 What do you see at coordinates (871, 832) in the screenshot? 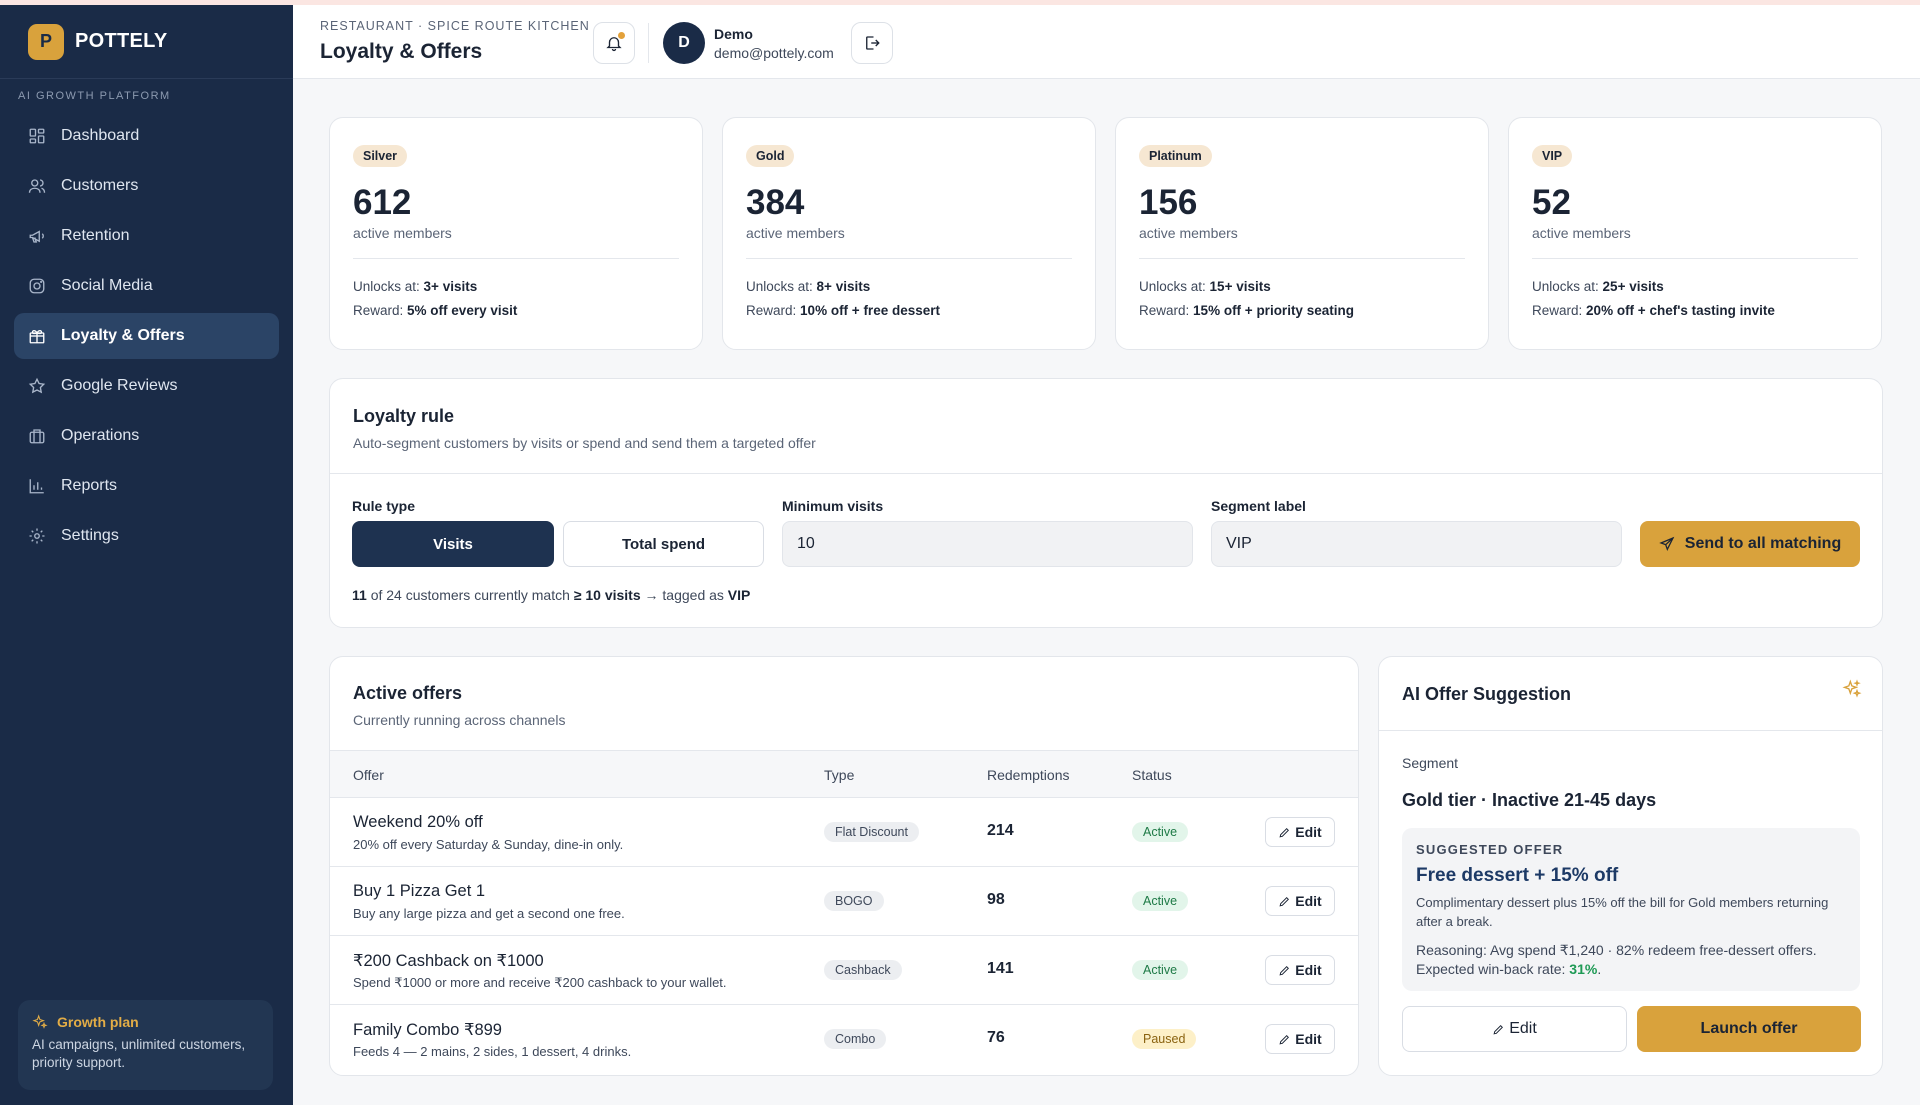
I see `offer-type-badge: Flat Discount` at bounding box center [871, 832].